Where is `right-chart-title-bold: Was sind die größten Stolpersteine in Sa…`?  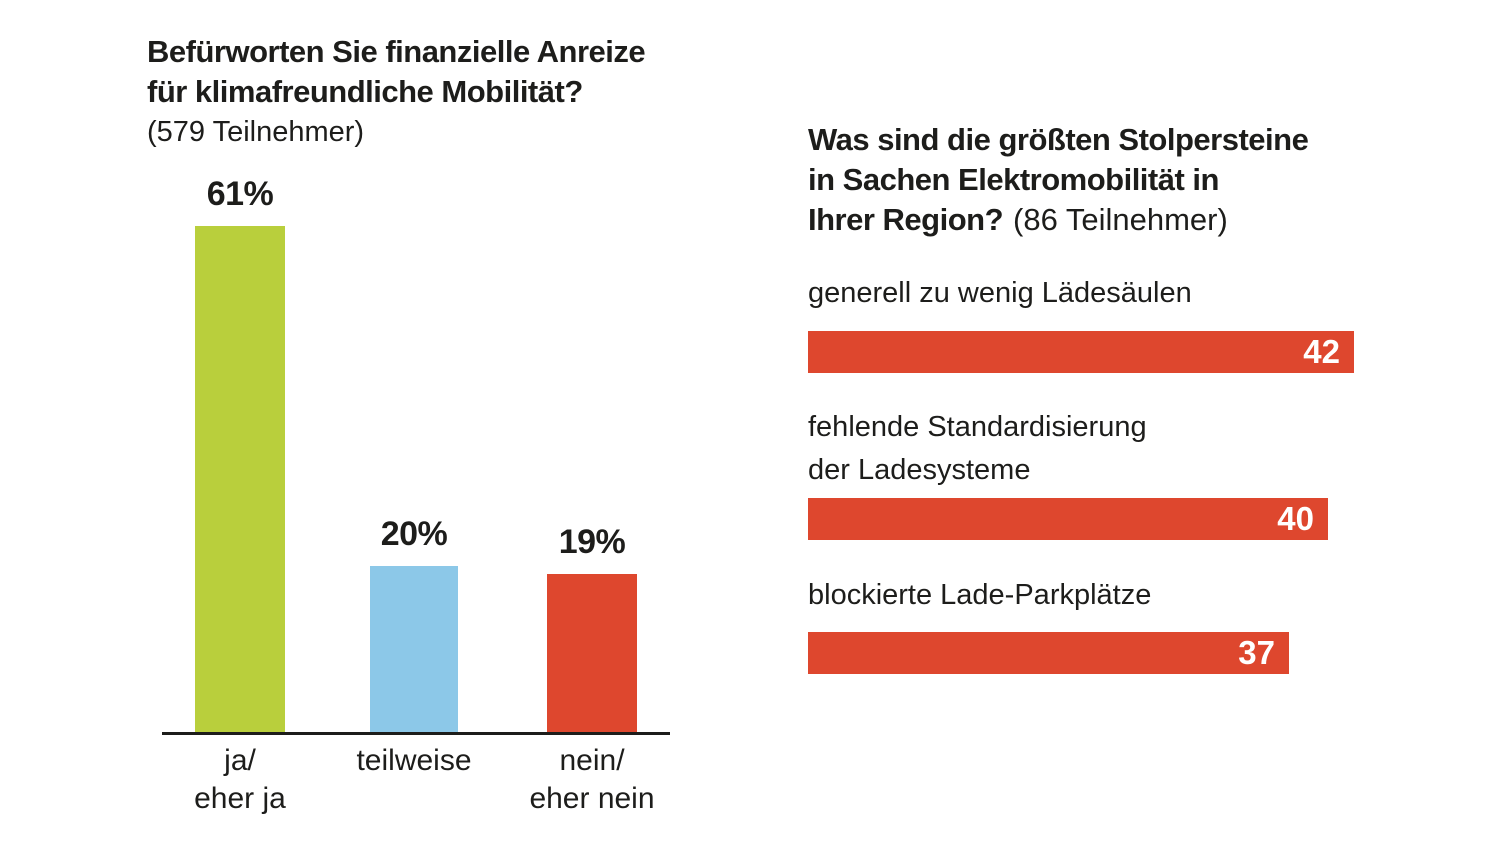 right-chart-title-bold: Was sind die größten Stolpersteine in Sa… is located at coordinates (1058, 179).